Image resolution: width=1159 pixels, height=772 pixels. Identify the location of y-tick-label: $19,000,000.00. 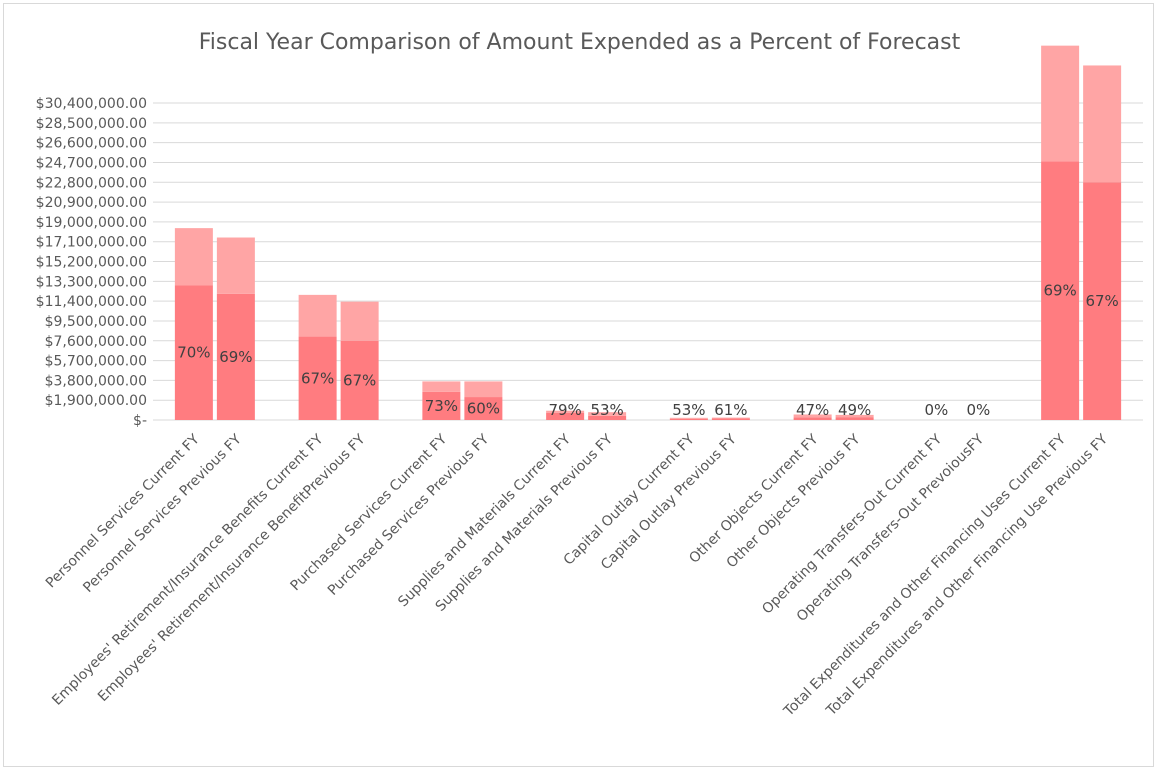
(91, 223).